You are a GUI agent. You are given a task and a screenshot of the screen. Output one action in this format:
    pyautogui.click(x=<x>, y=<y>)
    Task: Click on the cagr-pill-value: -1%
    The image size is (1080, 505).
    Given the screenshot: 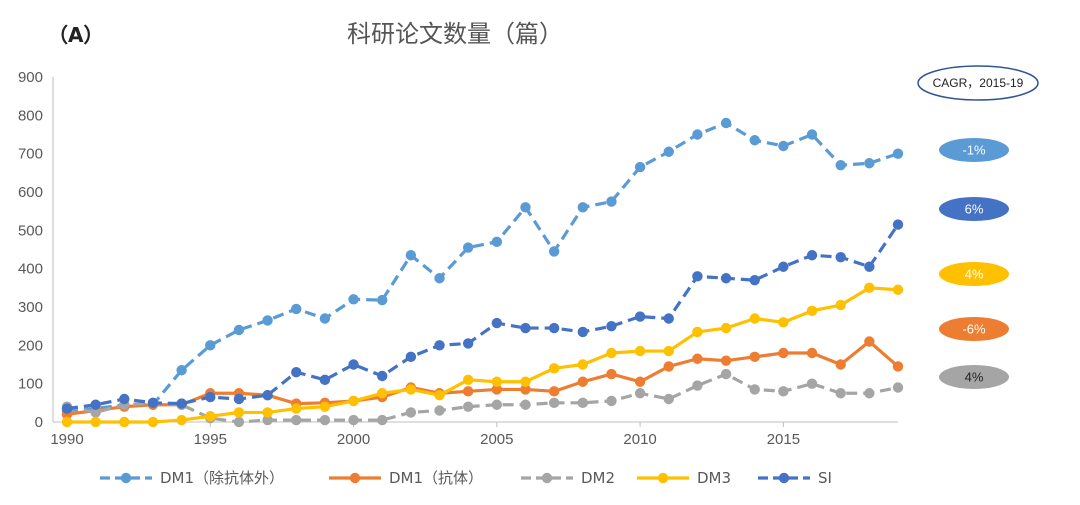 What is the action you would take?
    pyautogui.click(x=974, y=150)
    